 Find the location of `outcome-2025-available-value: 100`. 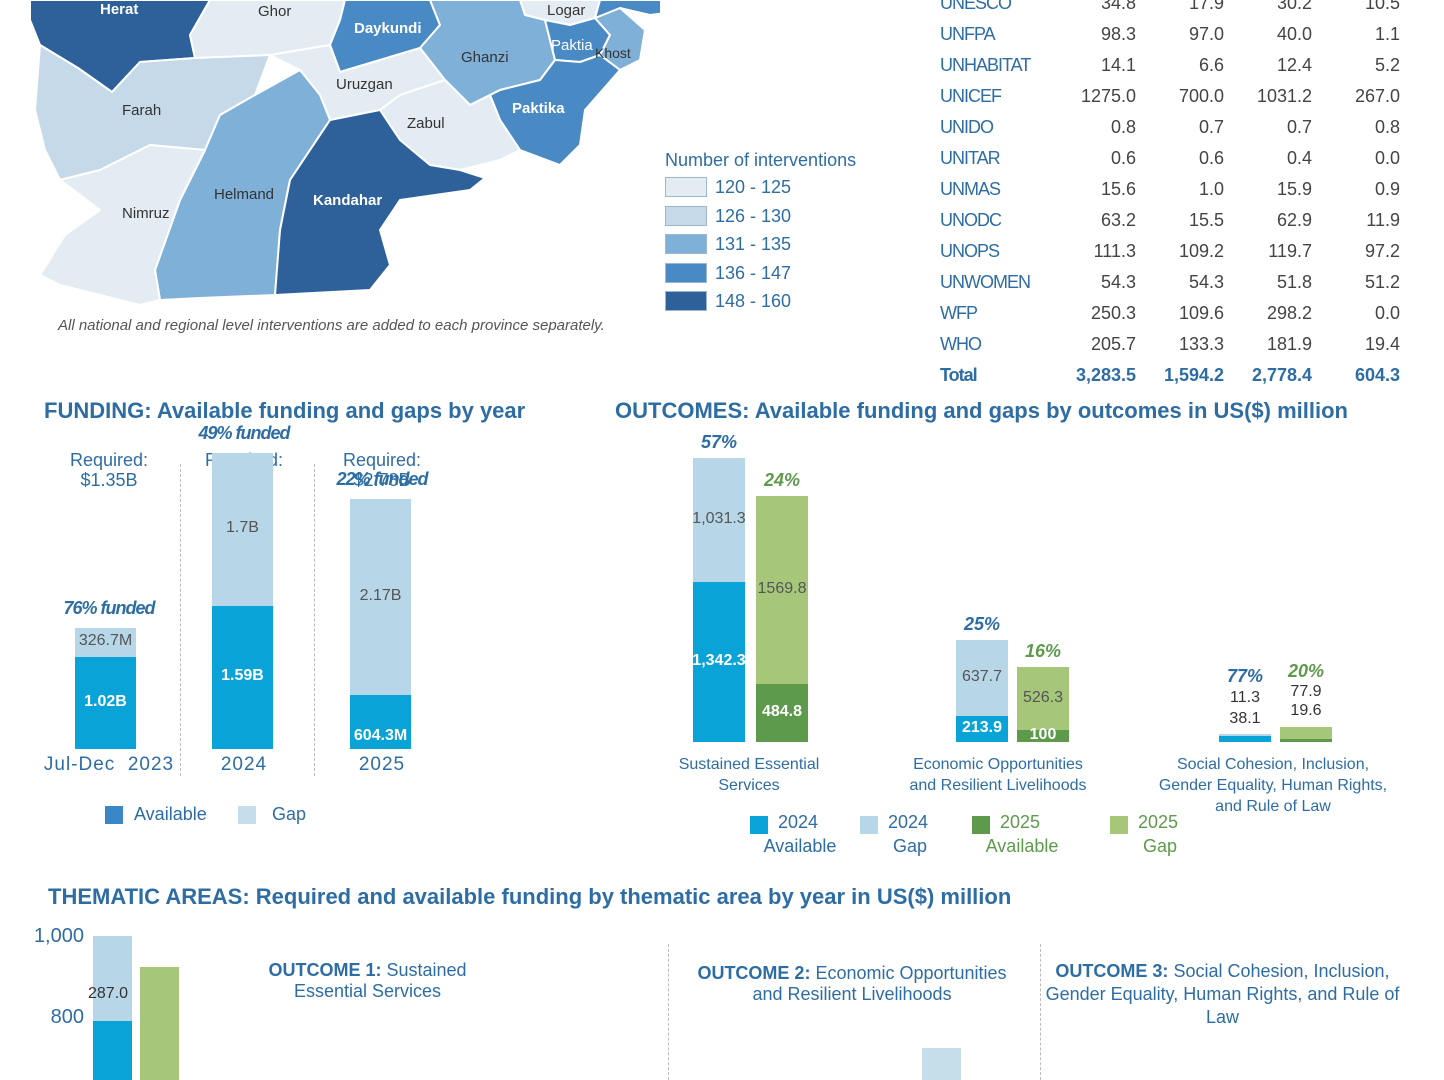

outcome-2025-available-value: 100 is located at coordinates (1043, 735).